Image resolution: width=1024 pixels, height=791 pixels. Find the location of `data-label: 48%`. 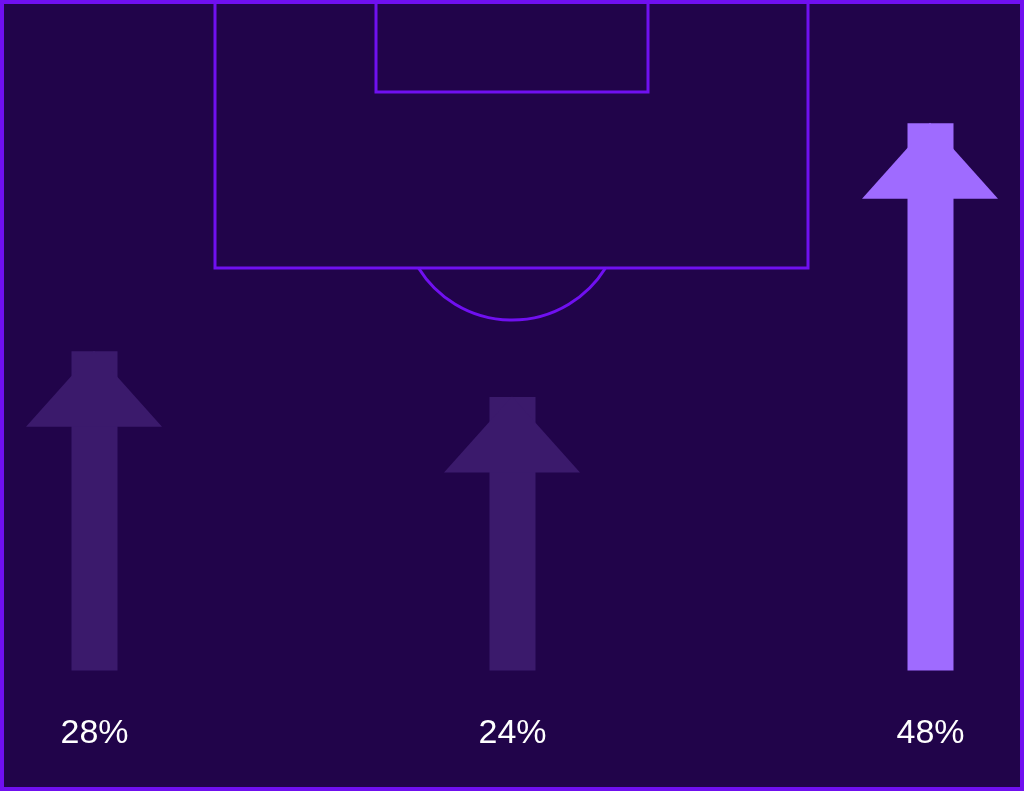

data-label: 48% is located at coordinates (930, 730).